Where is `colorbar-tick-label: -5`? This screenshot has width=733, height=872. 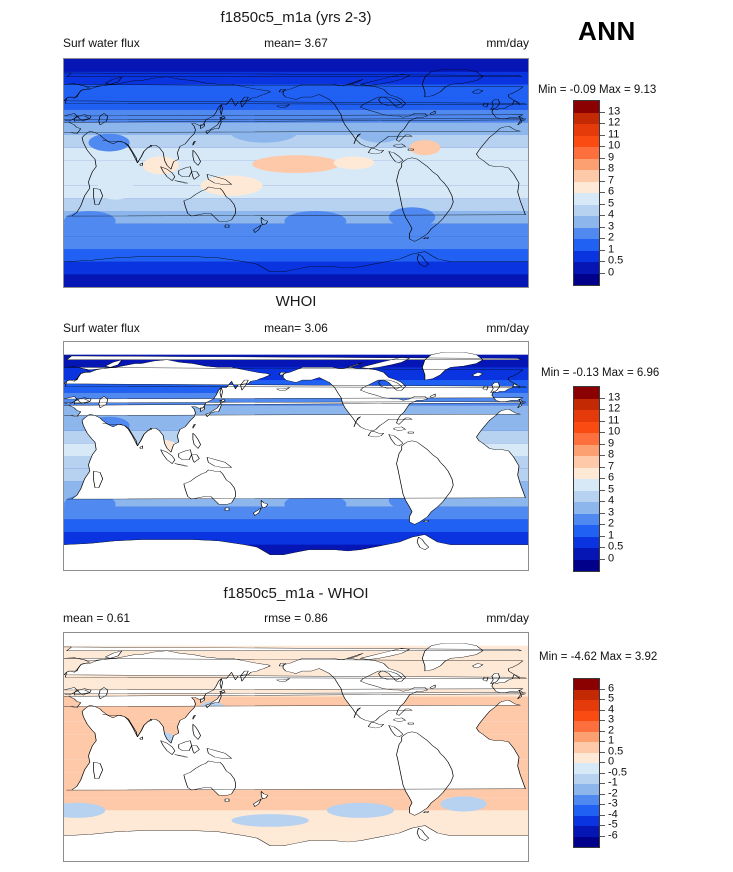 colorbar-tick-label: -5 is located at coordinates (613, 824).